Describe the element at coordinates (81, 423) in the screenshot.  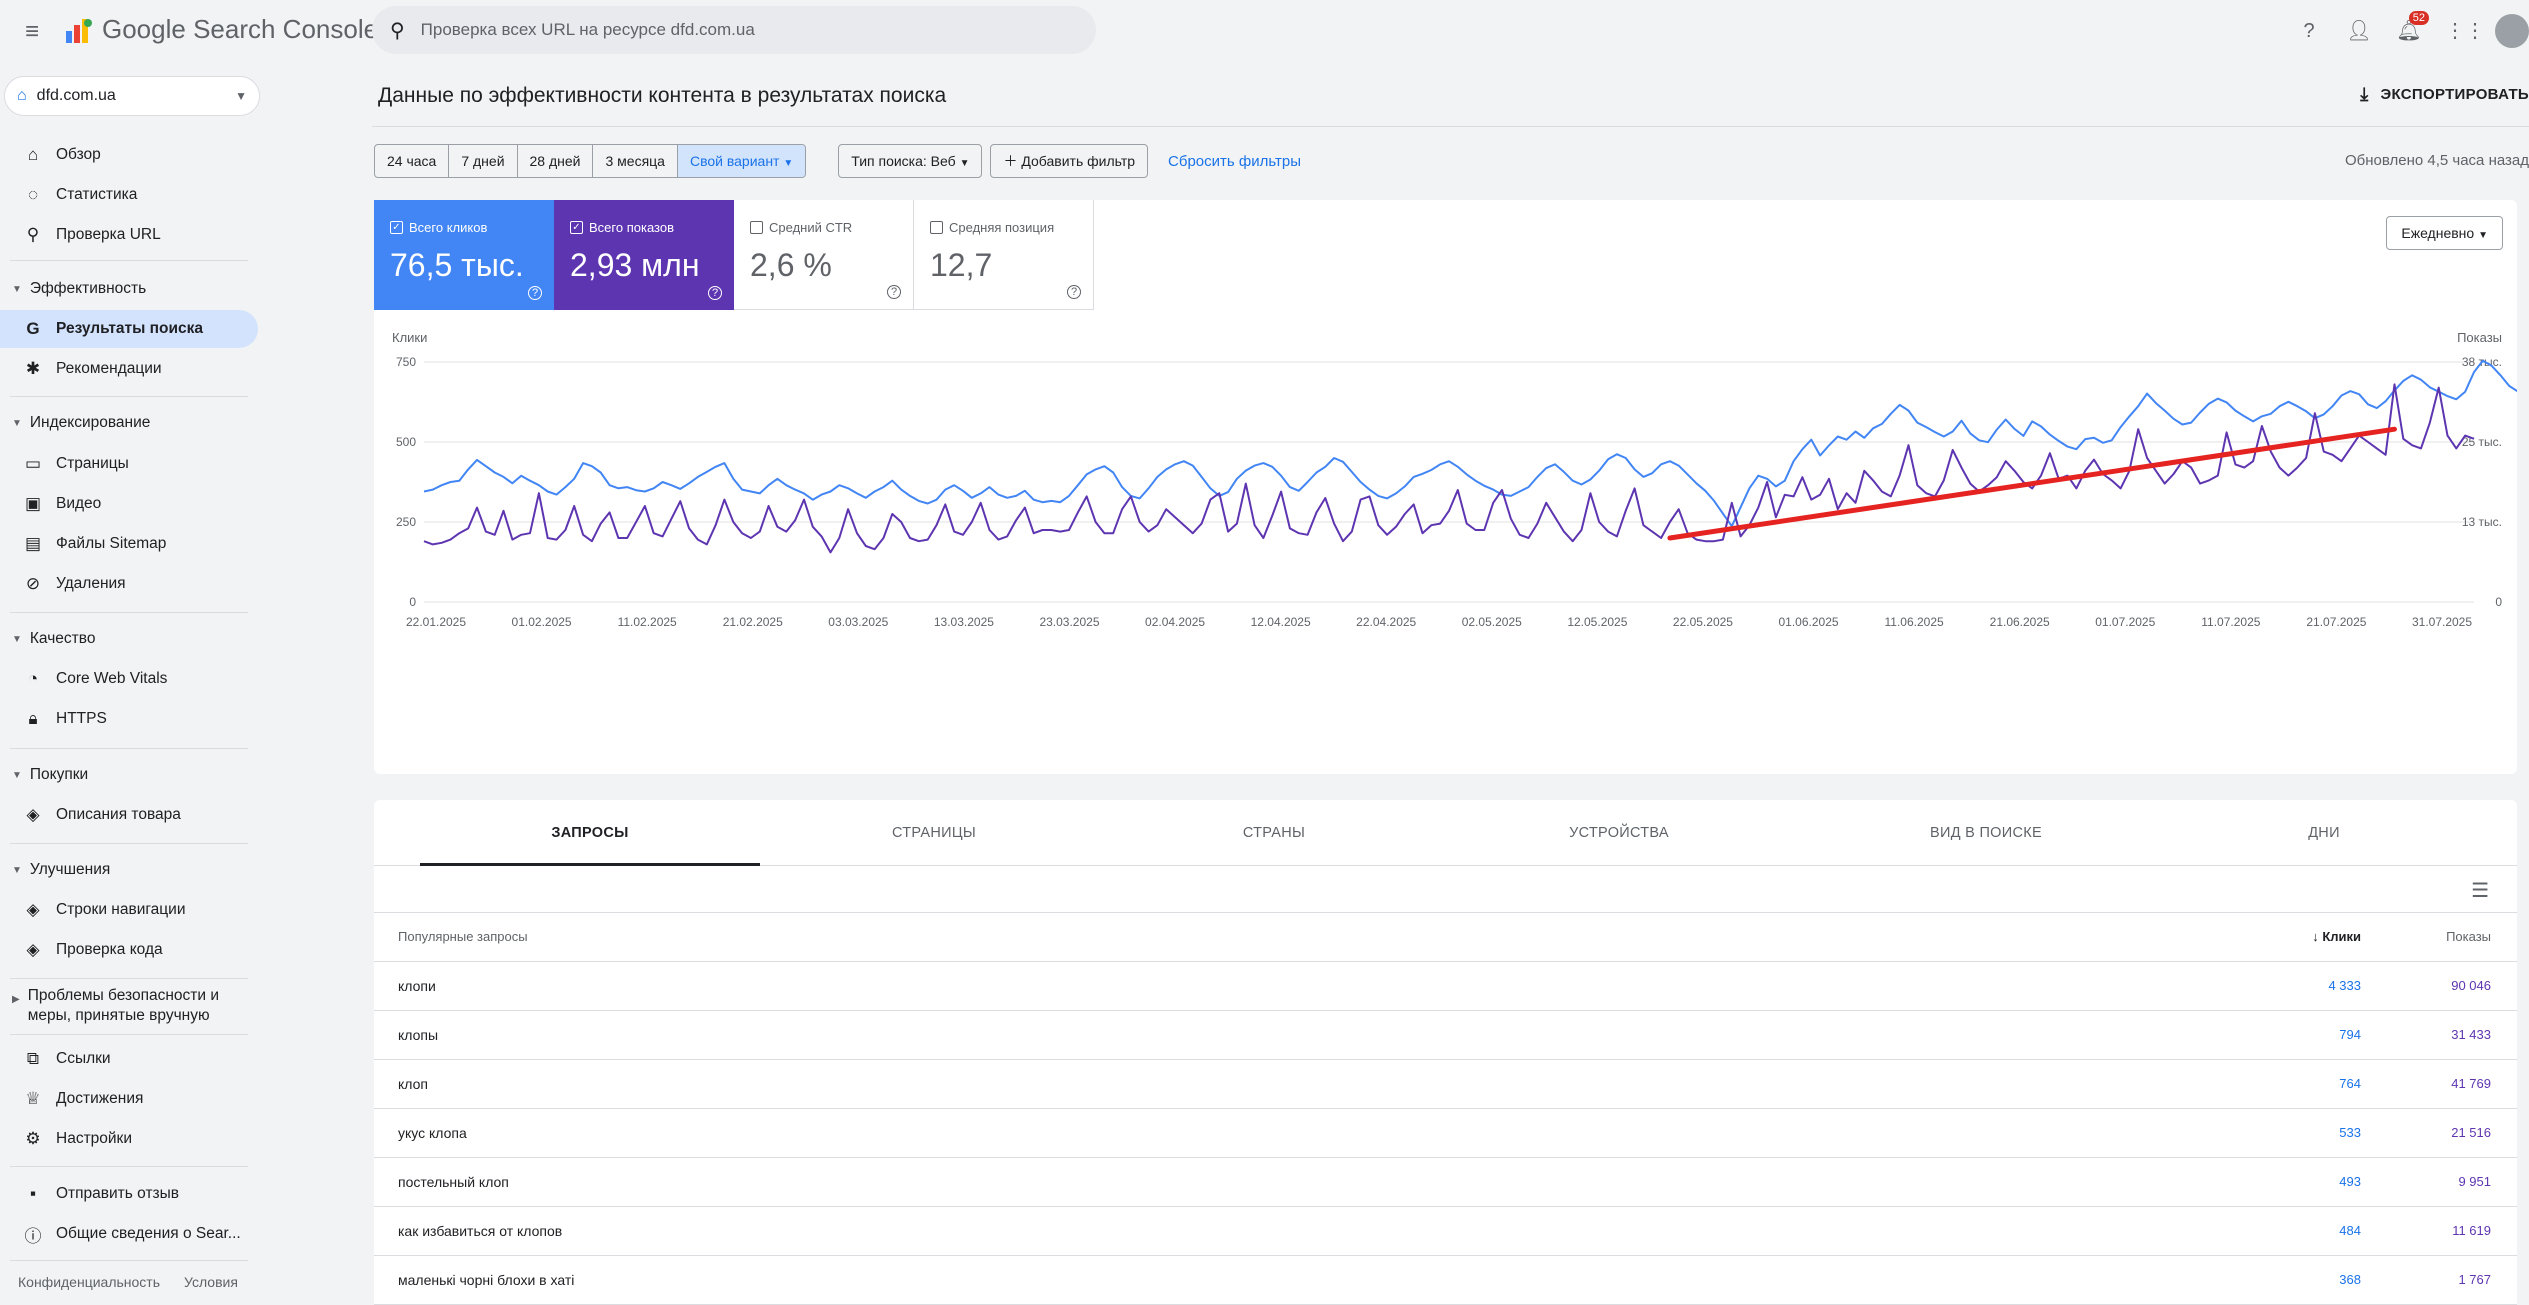
I see `section-indexing: ▼ Индексирование` at that location.